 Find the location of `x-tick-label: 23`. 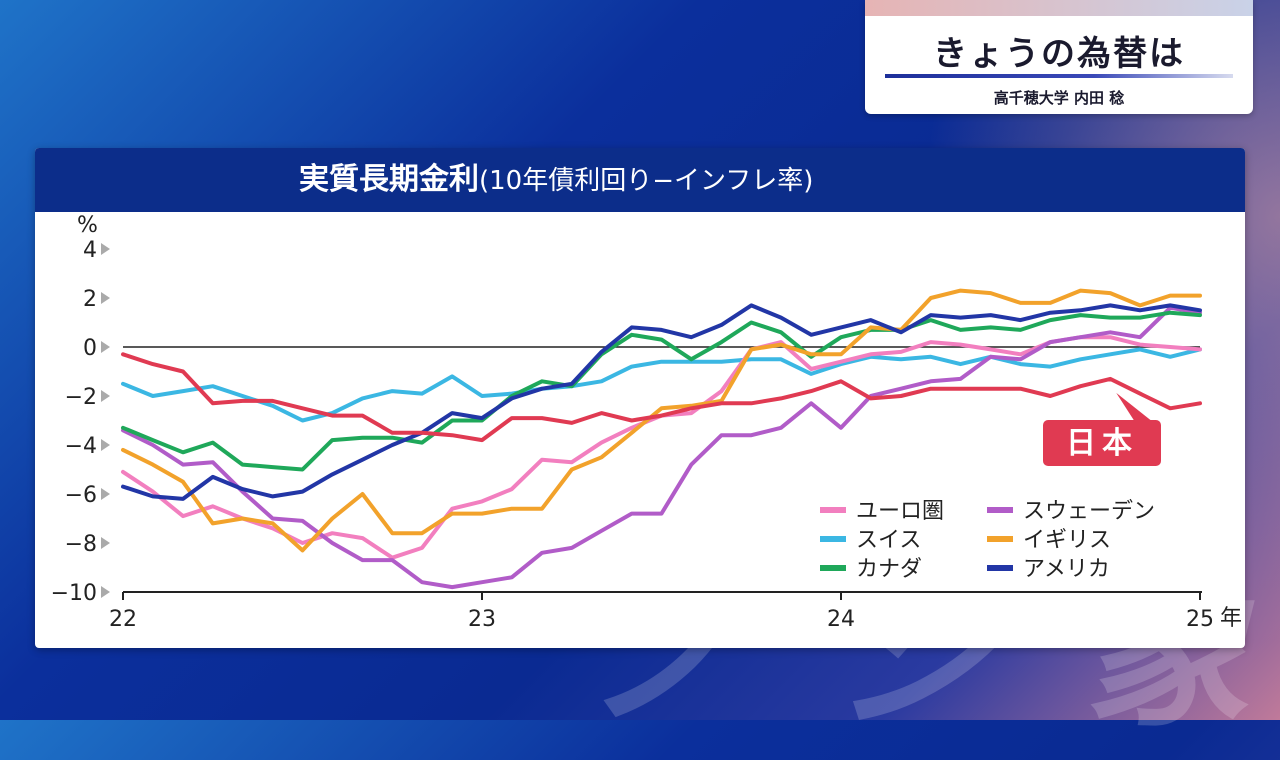

x-tick-label: 23 is located at coordinates (482, 619).